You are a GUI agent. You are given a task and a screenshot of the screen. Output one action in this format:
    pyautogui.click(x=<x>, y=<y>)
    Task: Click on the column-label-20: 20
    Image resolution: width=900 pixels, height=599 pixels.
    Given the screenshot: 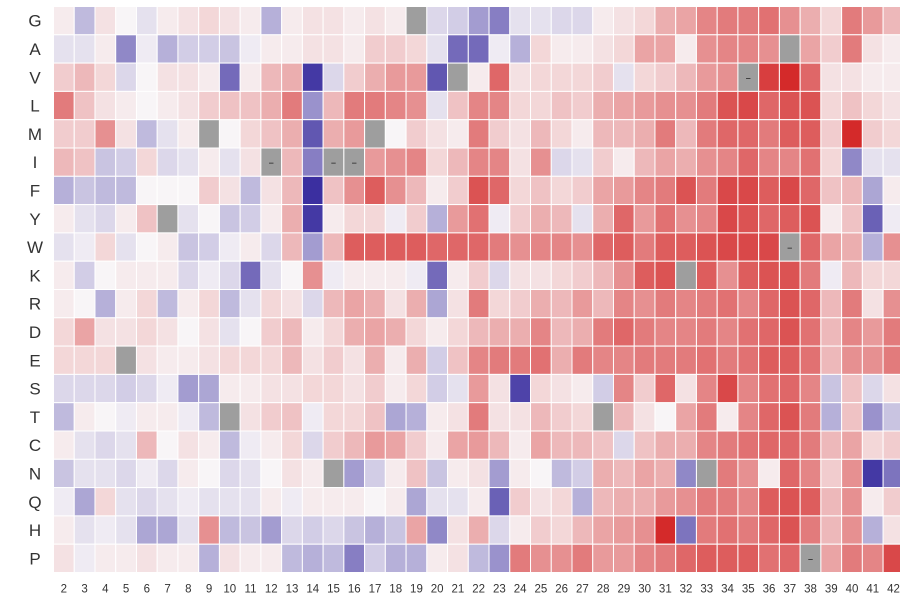 What is the action you would take?
    pyautogui.click(x=437, y=590)
    